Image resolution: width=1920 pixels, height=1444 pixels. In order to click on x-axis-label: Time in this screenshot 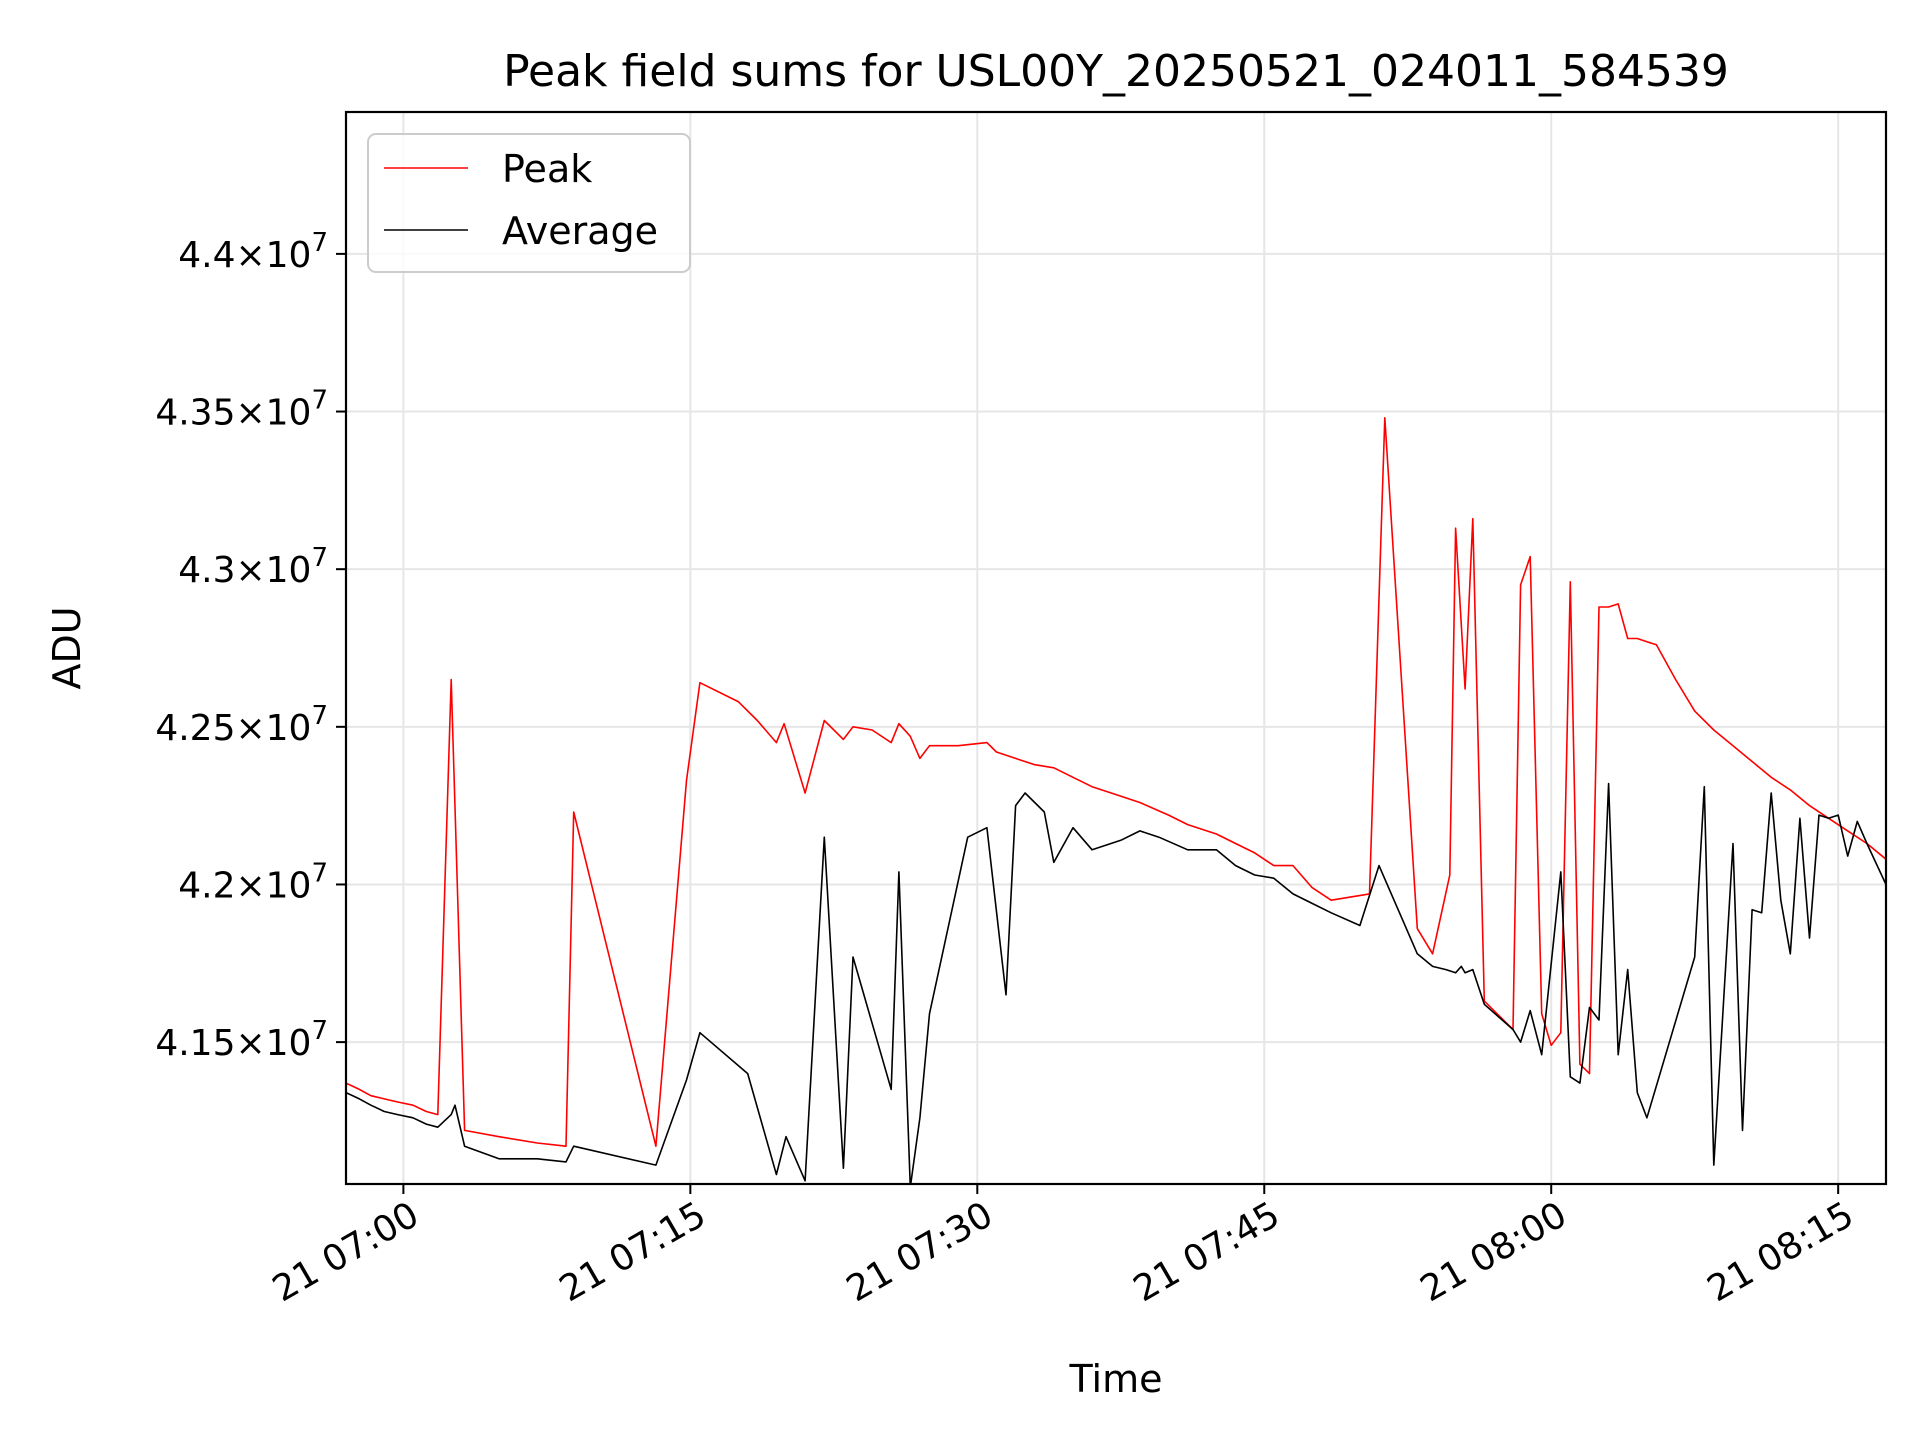, I will do `click(1116, 1379)`.